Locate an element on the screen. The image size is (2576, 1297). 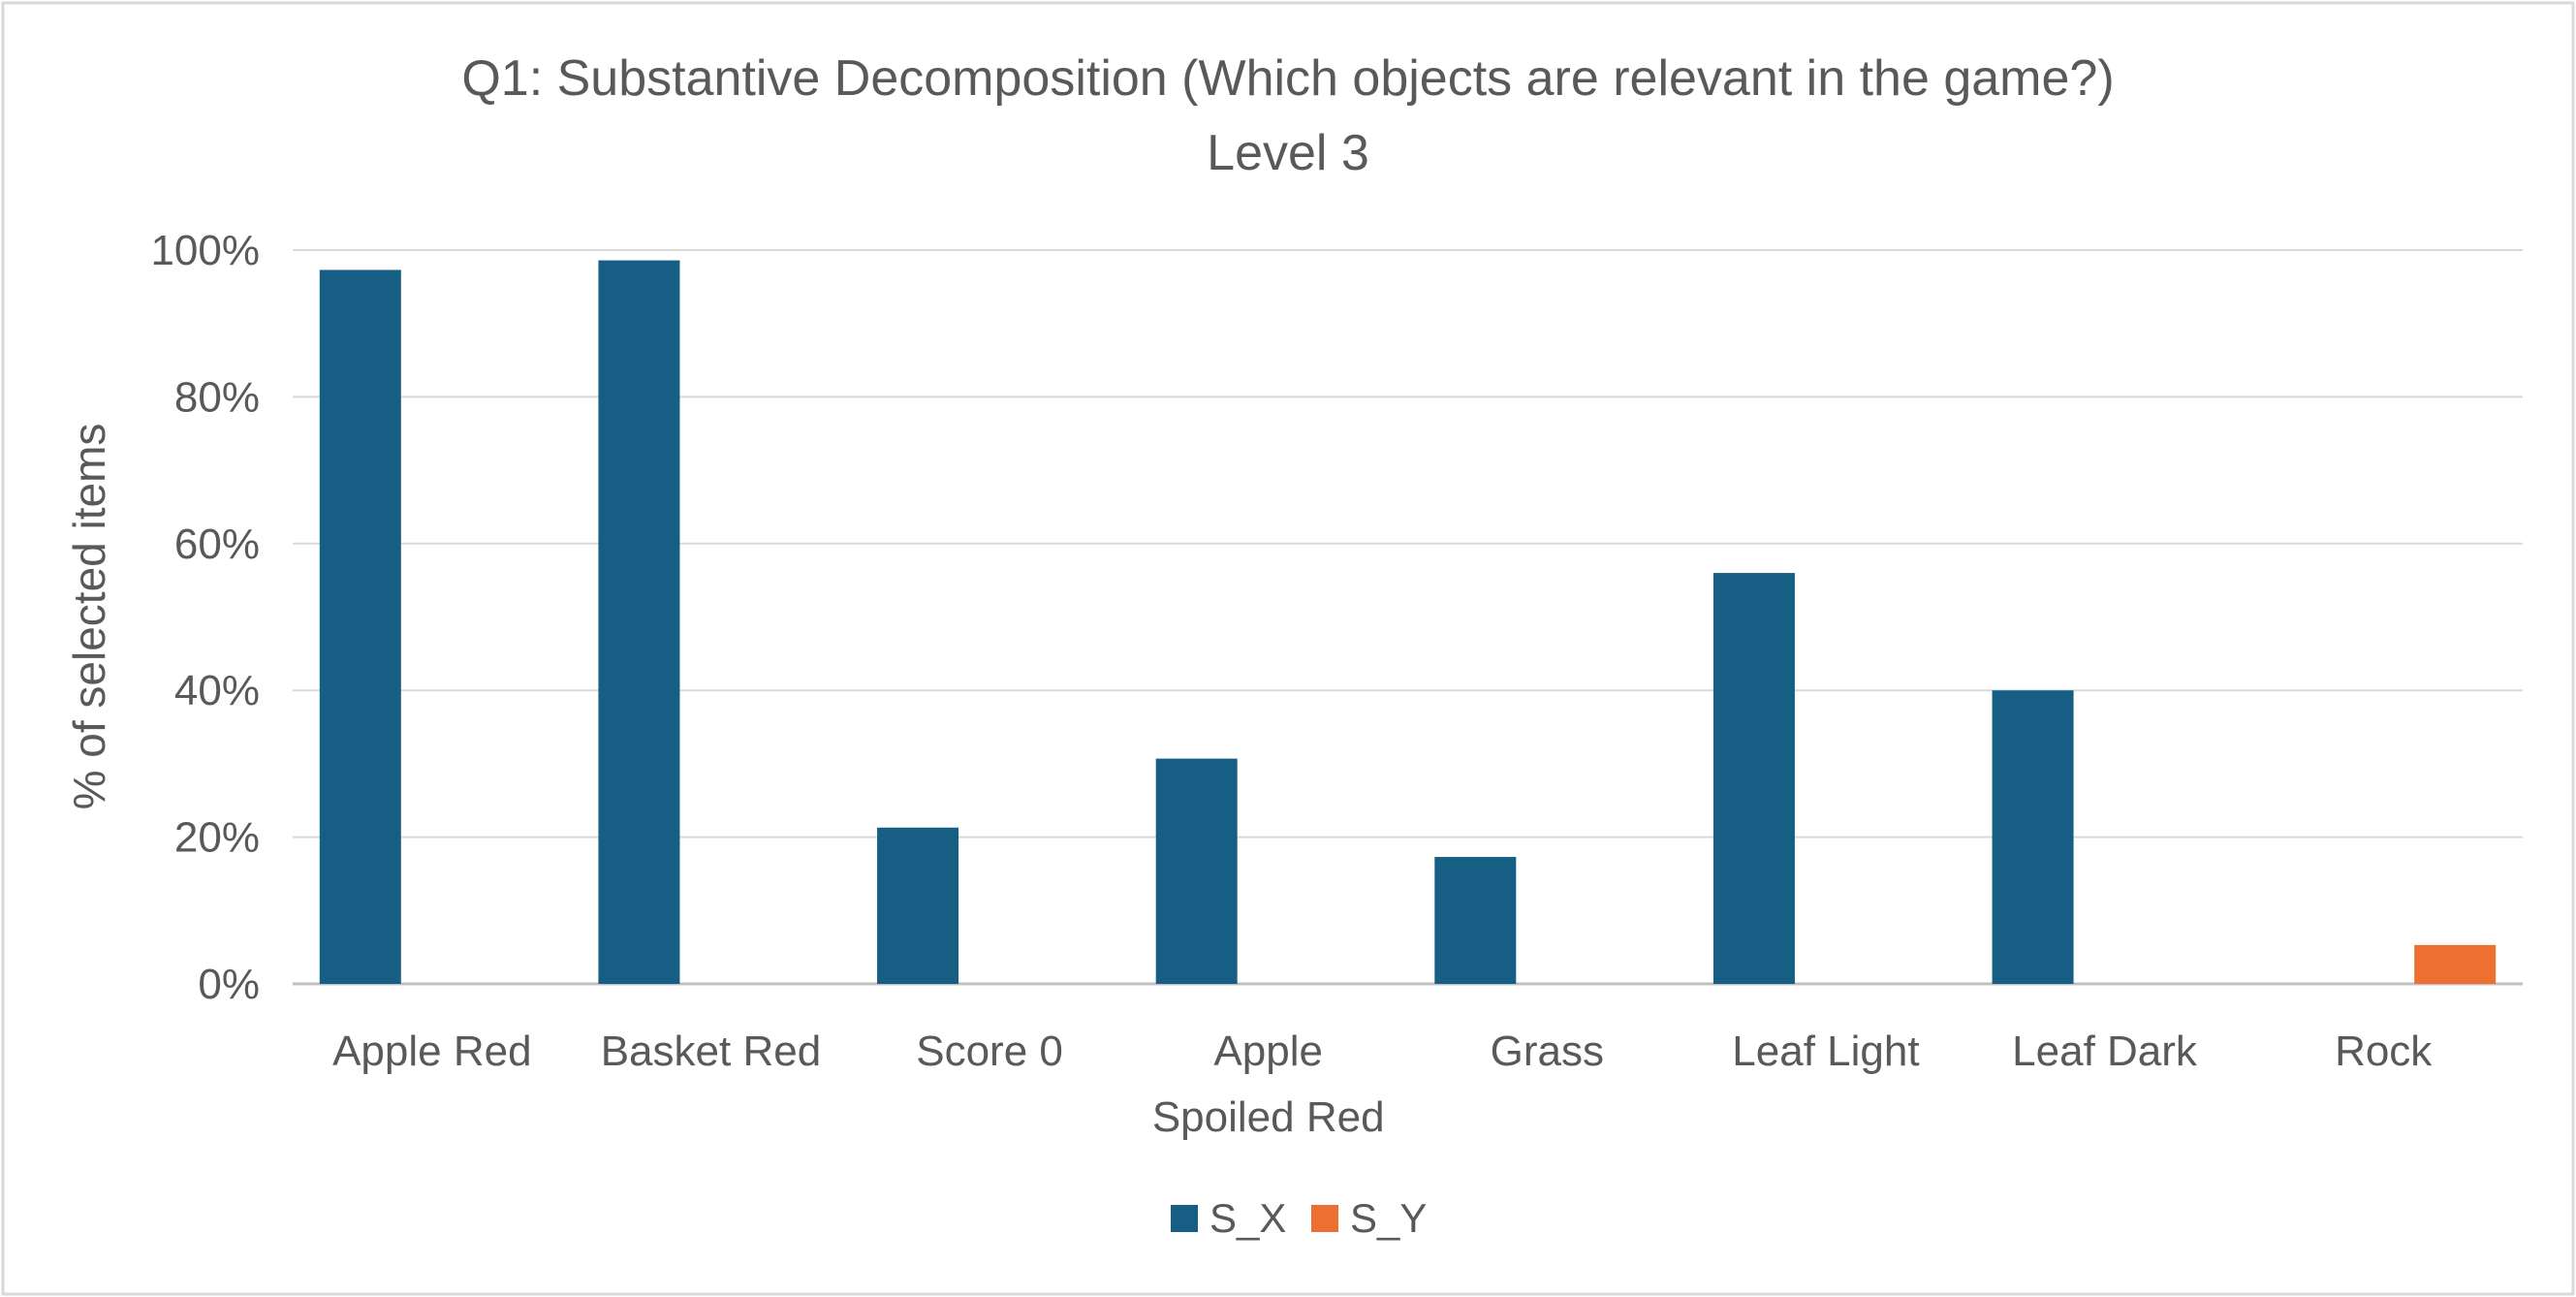
legend: S_X S_Y is located at coordinates (1299, 1218).